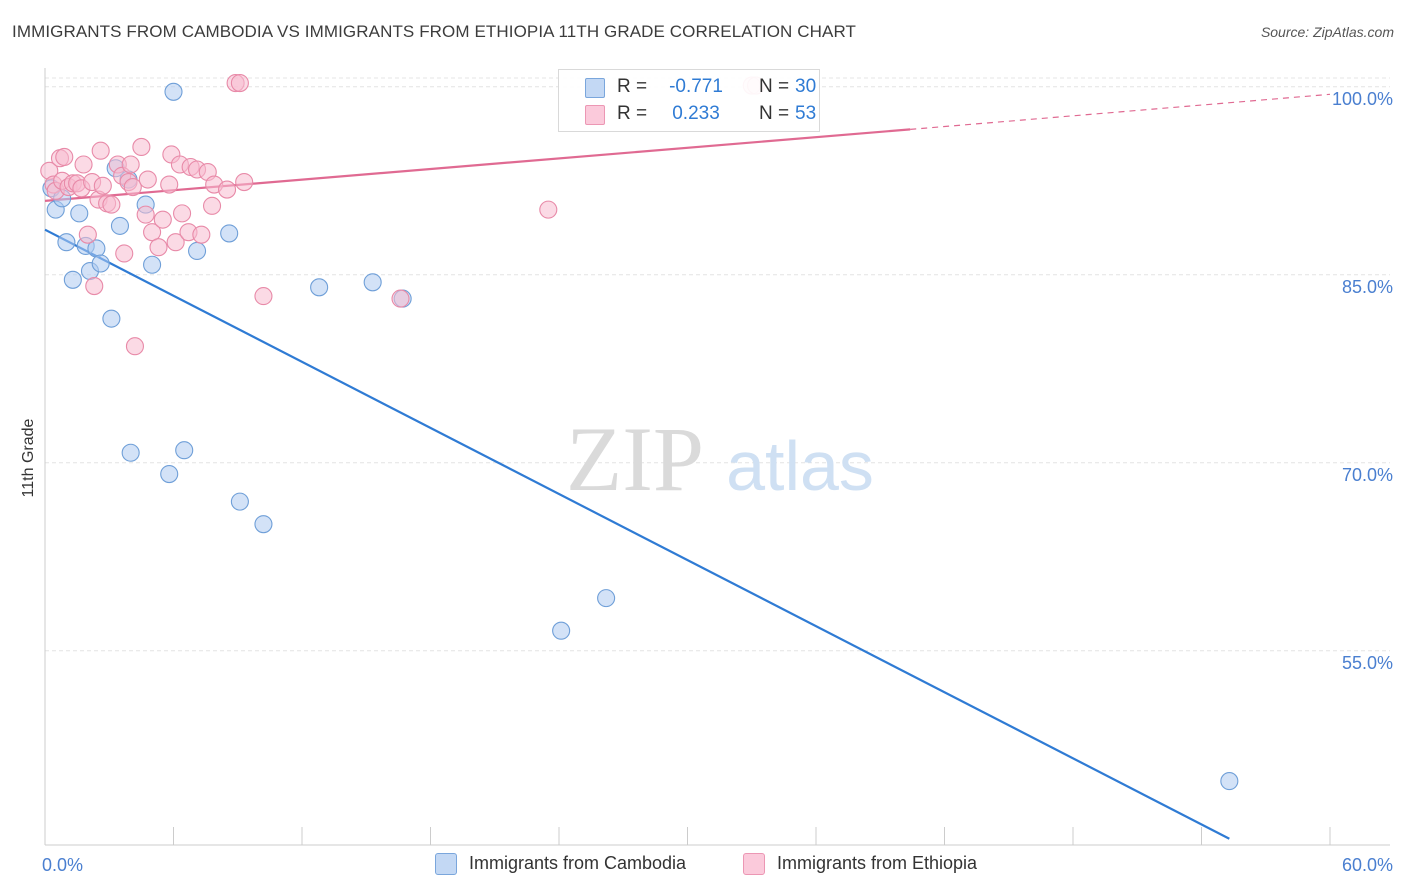 The image size is (1406, 892). What do you see at coordinates (1327, 32) in the screenshot?
I see `source-label: Source: ZipAtlas.com` at bounding box center [1327, 32].